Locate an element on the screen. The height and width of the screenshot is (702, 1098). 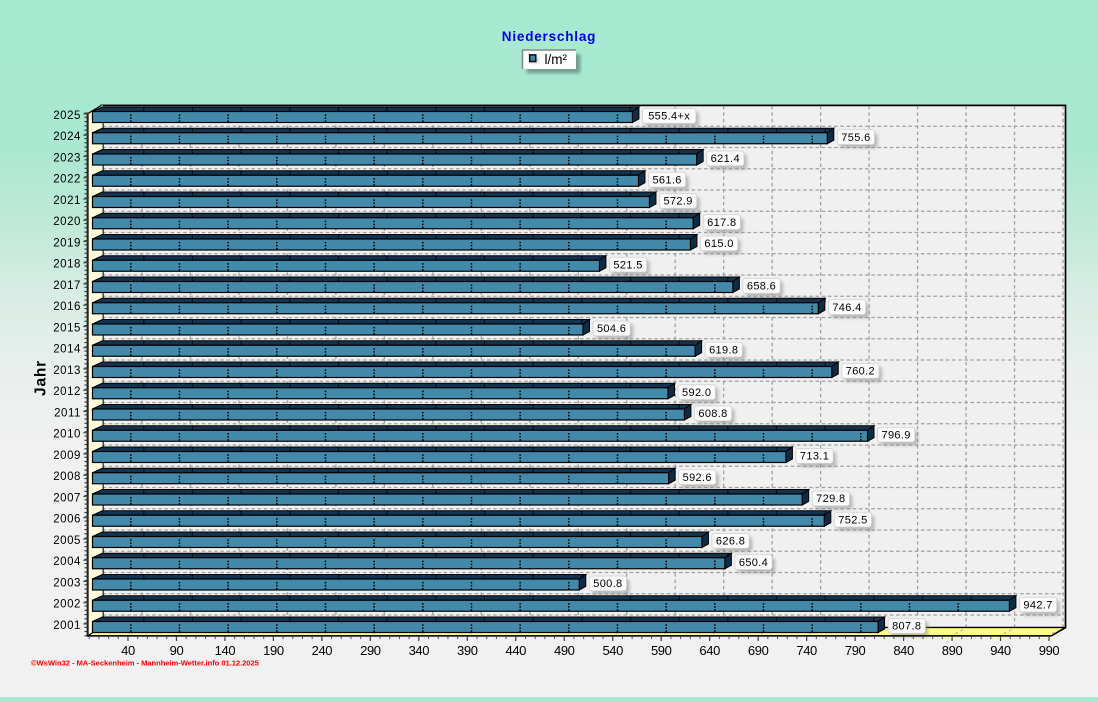
svg-text: 690 is located at coordinates (758, 650).